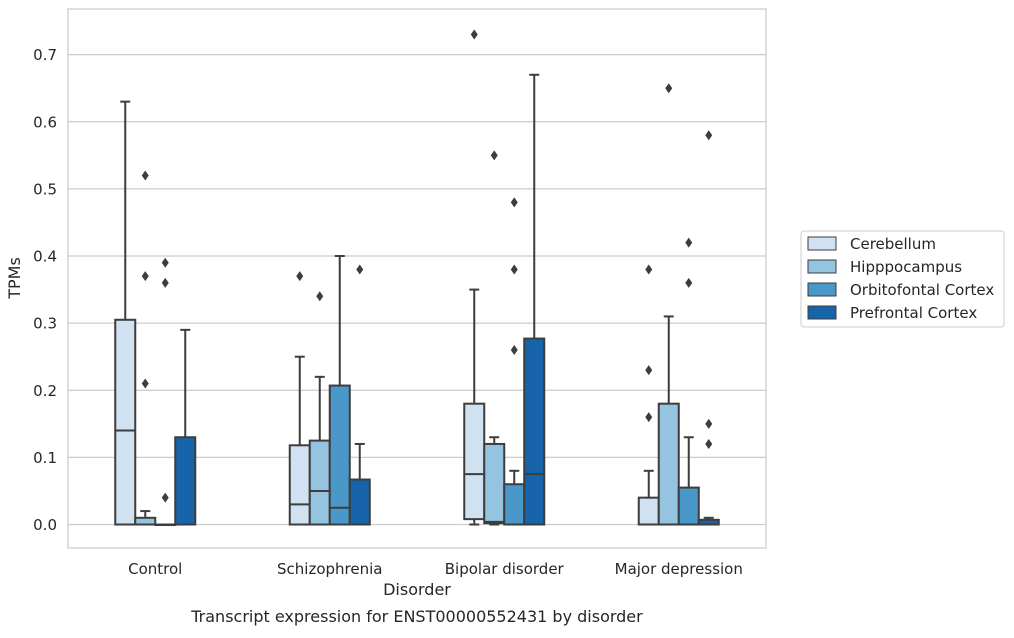 The width and height of the screenshot is (1014, 638). I want to click on y-tick-label: 0.5, so click(45, 189).